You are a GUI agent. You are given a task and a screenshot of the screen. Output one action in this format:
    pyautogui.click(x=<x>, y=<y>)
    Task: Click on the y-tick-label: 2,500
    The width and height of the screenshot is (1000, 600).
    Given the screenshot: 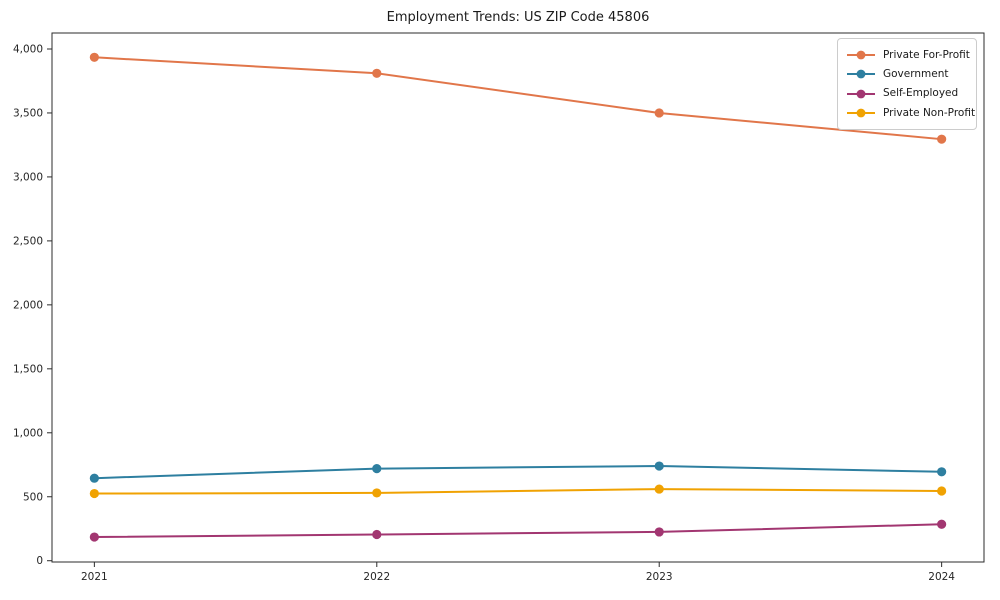 What is the action you would take?
    pyautogui.click(x=28, y=241)
    